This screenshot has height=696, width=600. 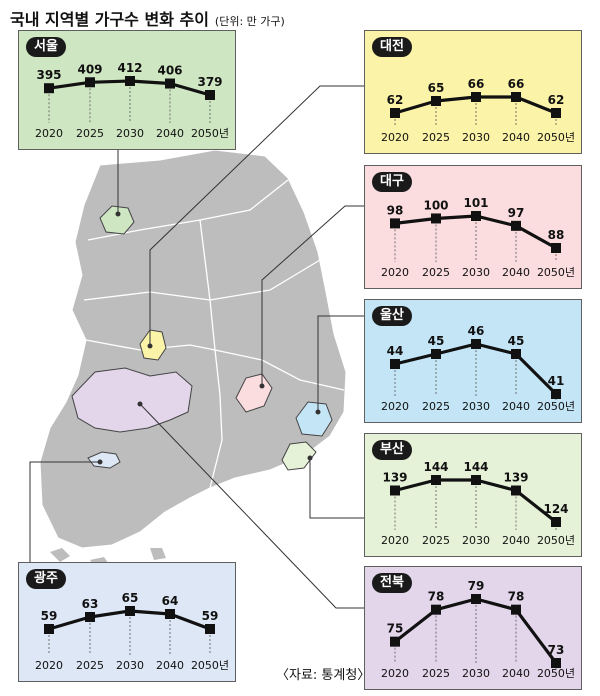 What do you see at coordinates (395, 629) in the screenshot?
I see `jeonbuk-data-label-0: 75` at bounding box center [395, 629].